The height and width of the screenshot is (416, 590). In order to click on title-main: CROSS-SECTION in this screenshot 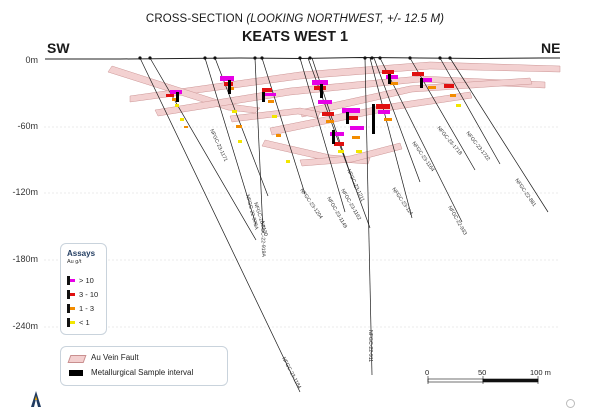, I will do `click(194, 19)`.